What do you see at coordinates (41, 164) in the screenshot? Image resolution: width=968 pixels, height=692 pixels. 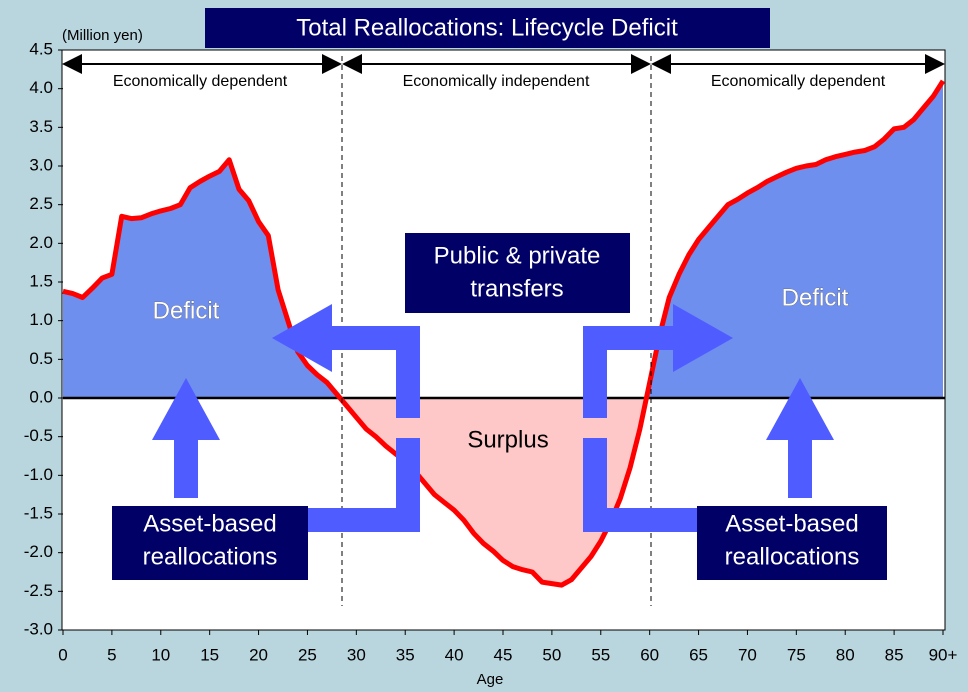 I see `y-tick-label: 3.0` at bounding box center [41, 164].